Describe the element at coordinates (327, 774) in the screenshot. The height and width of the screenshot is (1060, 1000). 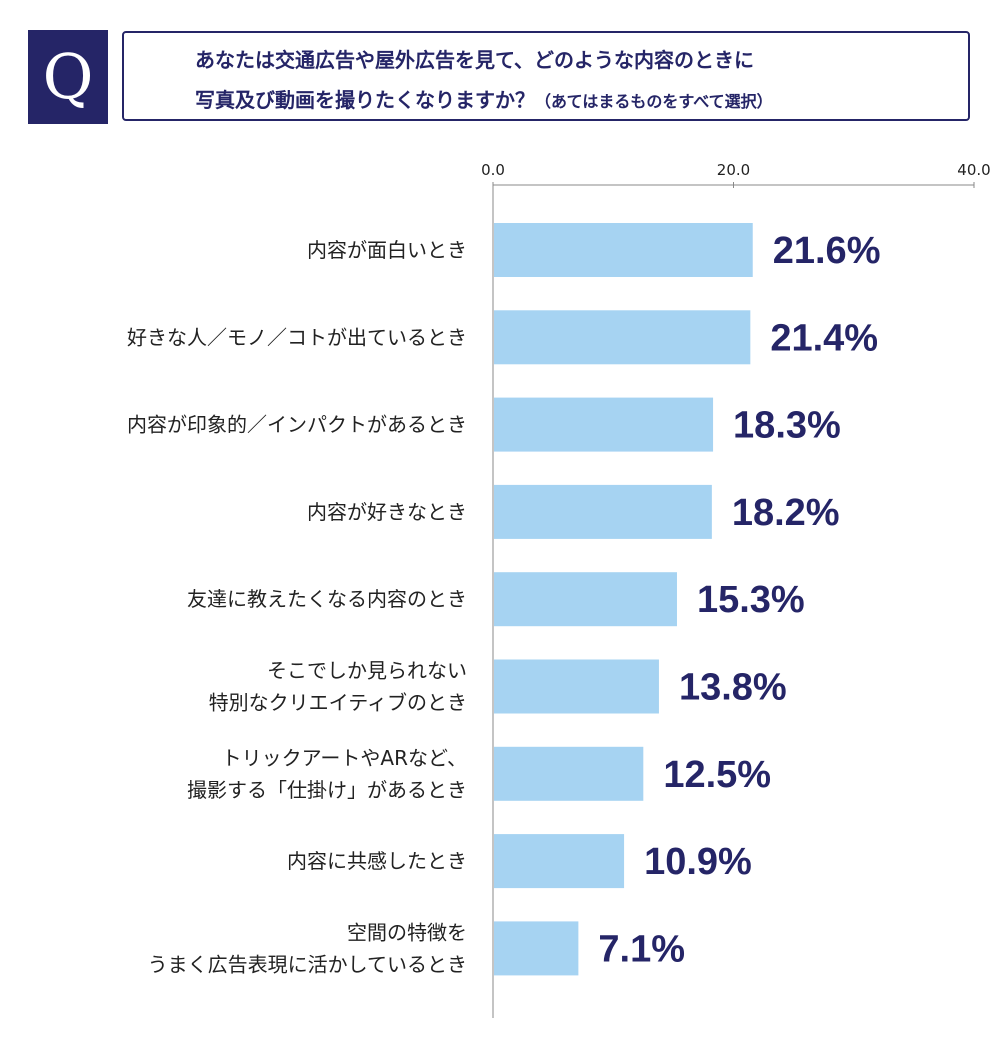
I see `category-label: トリックアートやARなど、撮影する「仕掛け」があるとき` at that location.